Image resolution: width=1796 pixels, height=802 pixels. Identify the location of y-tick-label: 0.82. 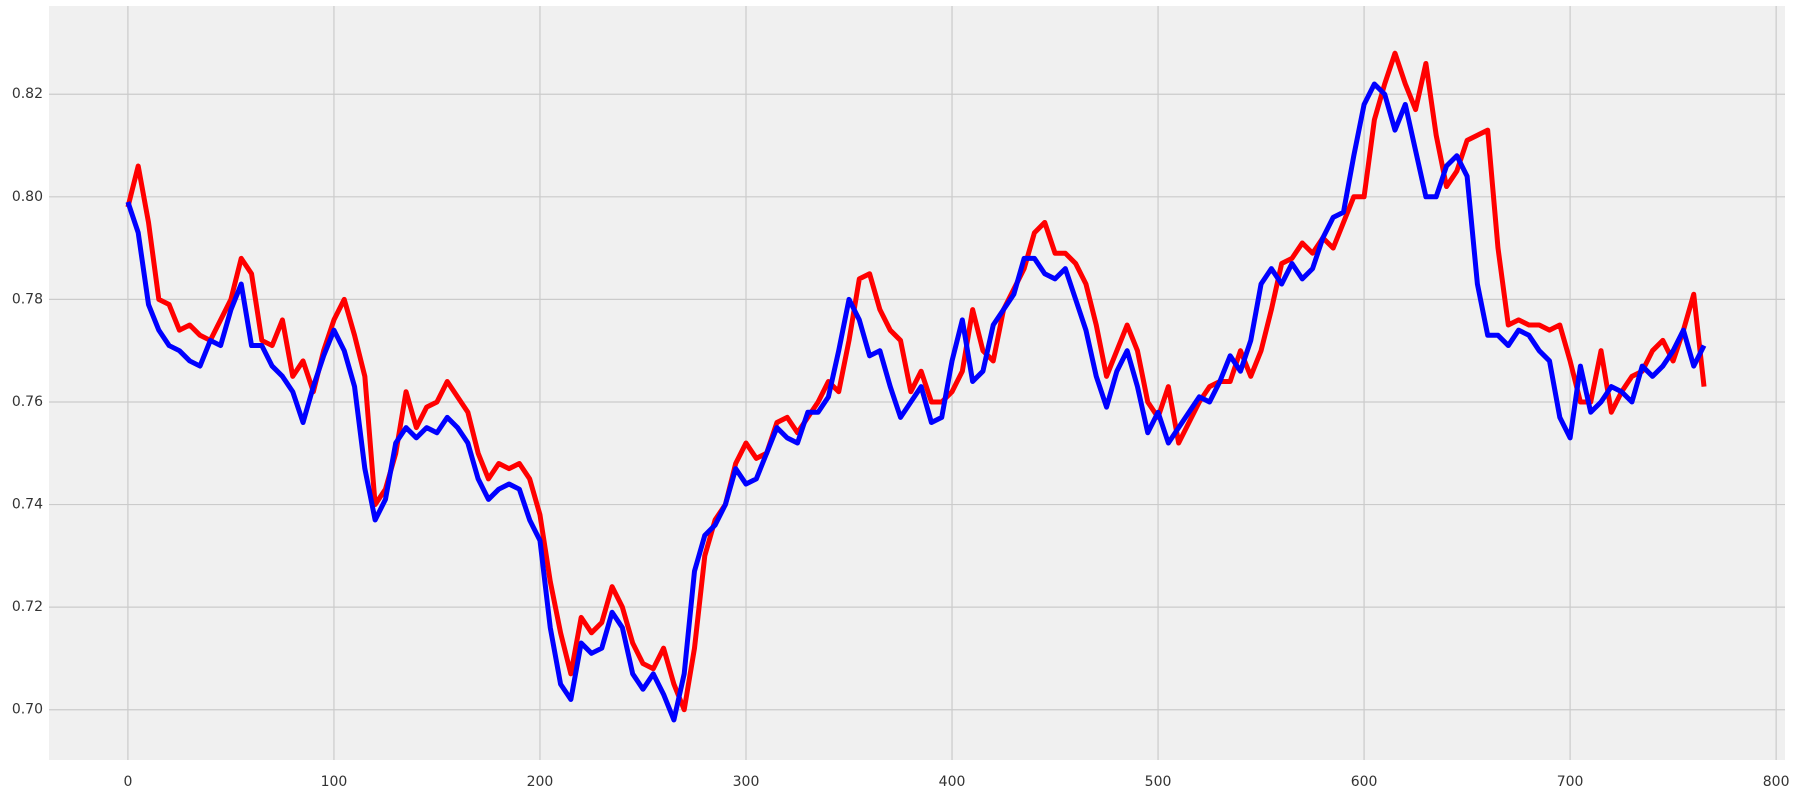
(27, 94).